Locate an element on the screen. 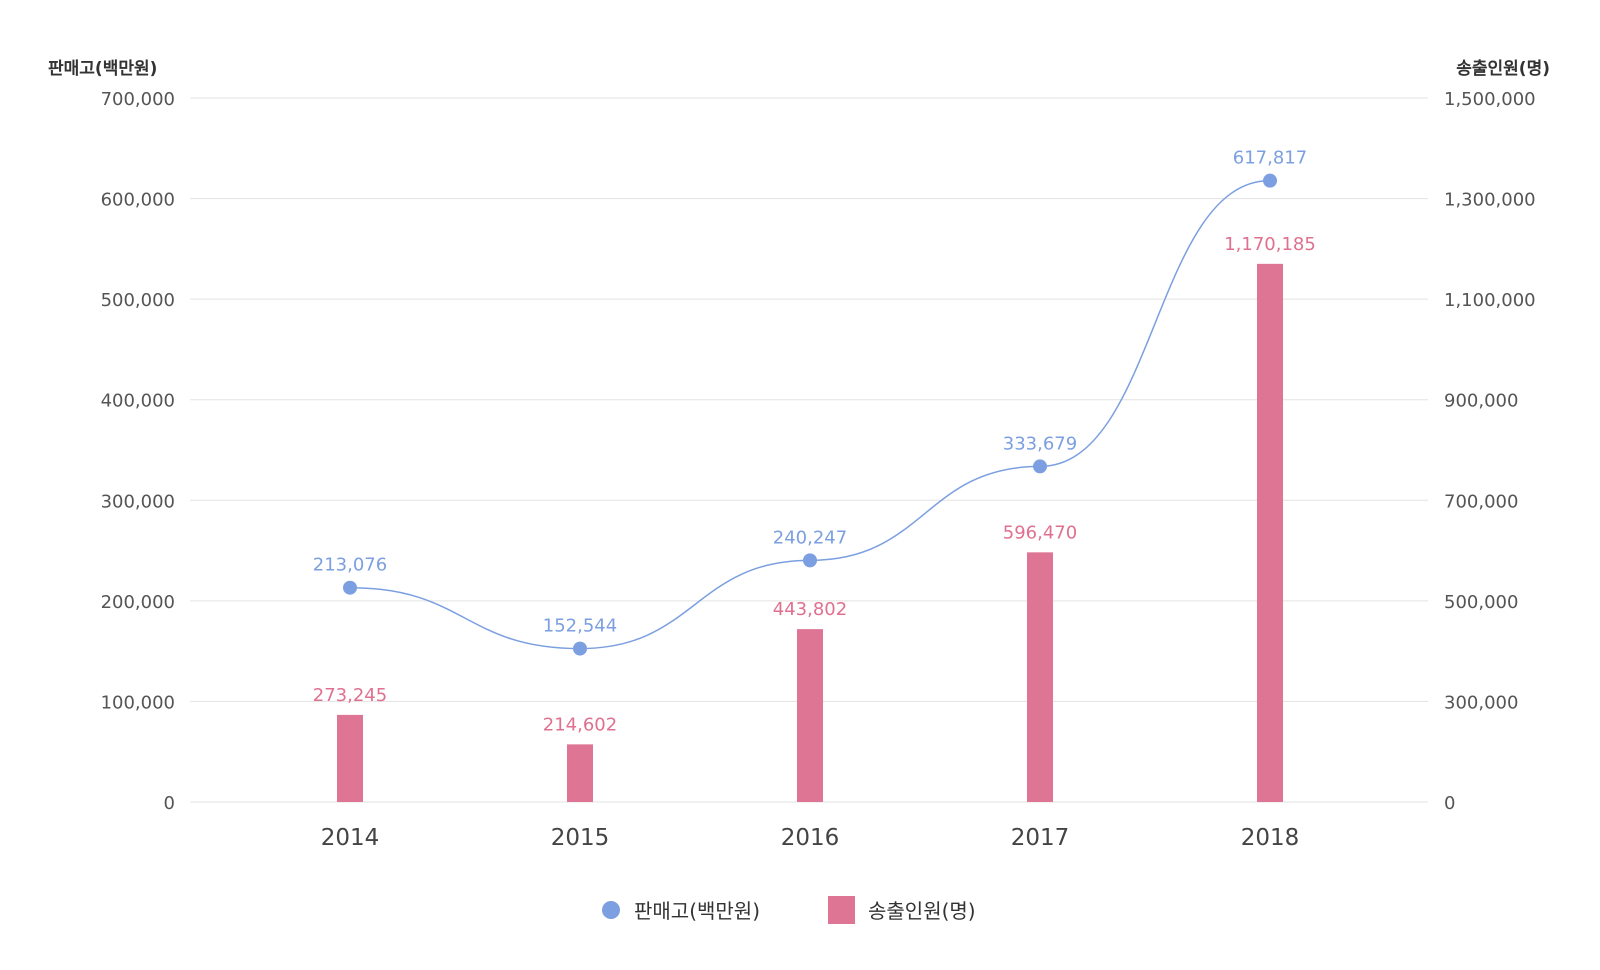 The width and height of the screenshot is (1600, 970). legend-label-line: 판매고(백만원) is located at coordinates (697, 911).